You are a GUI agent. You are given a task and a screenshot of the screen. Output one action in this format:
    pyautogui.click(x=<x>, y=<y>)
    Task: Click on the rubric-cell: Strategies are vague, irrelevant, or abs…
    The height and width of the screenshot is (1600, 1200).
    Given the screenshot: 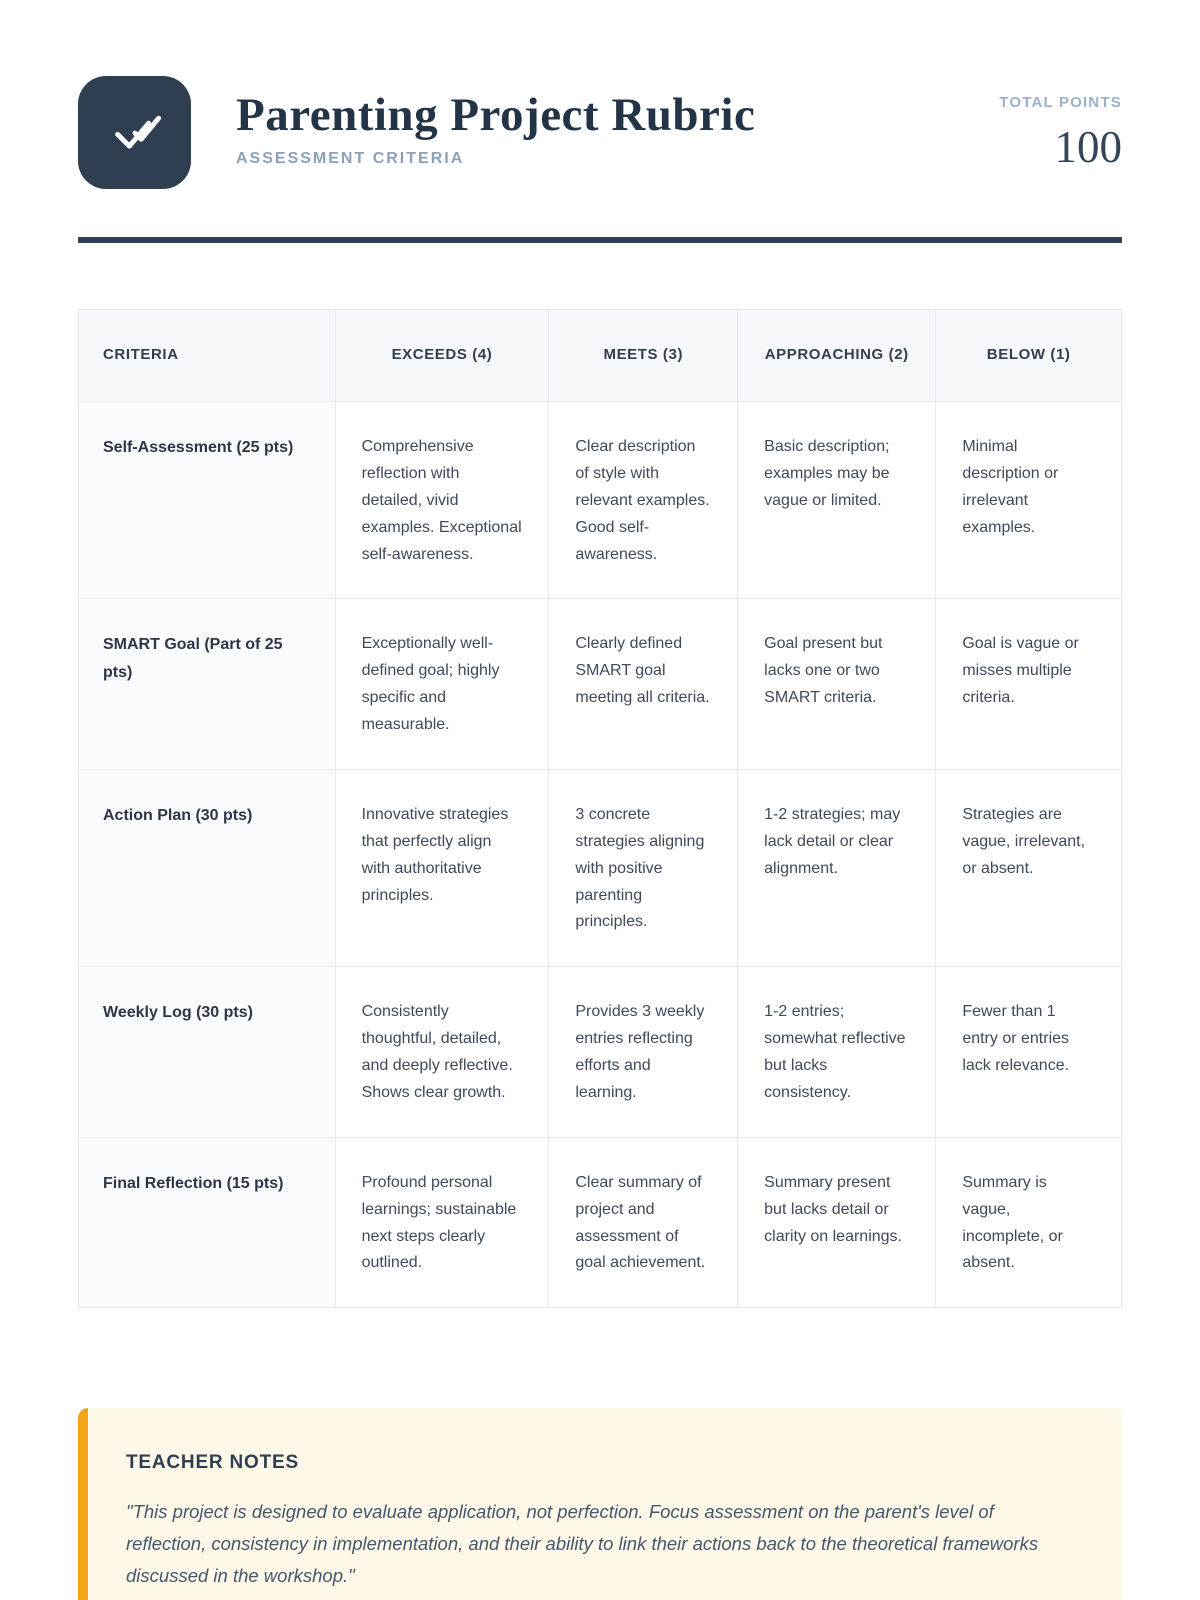 What is the action you would take?
    pyautogui.click(x=1028, y=868)
    